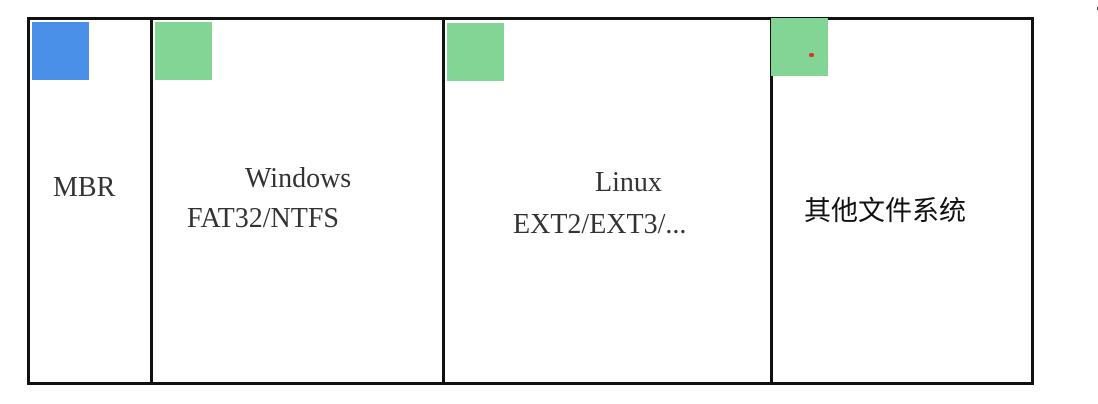  What do you see at coordinates (811, 55) in the screenshot?
I see `red-dot-mark` at bounding box center [811, 55].